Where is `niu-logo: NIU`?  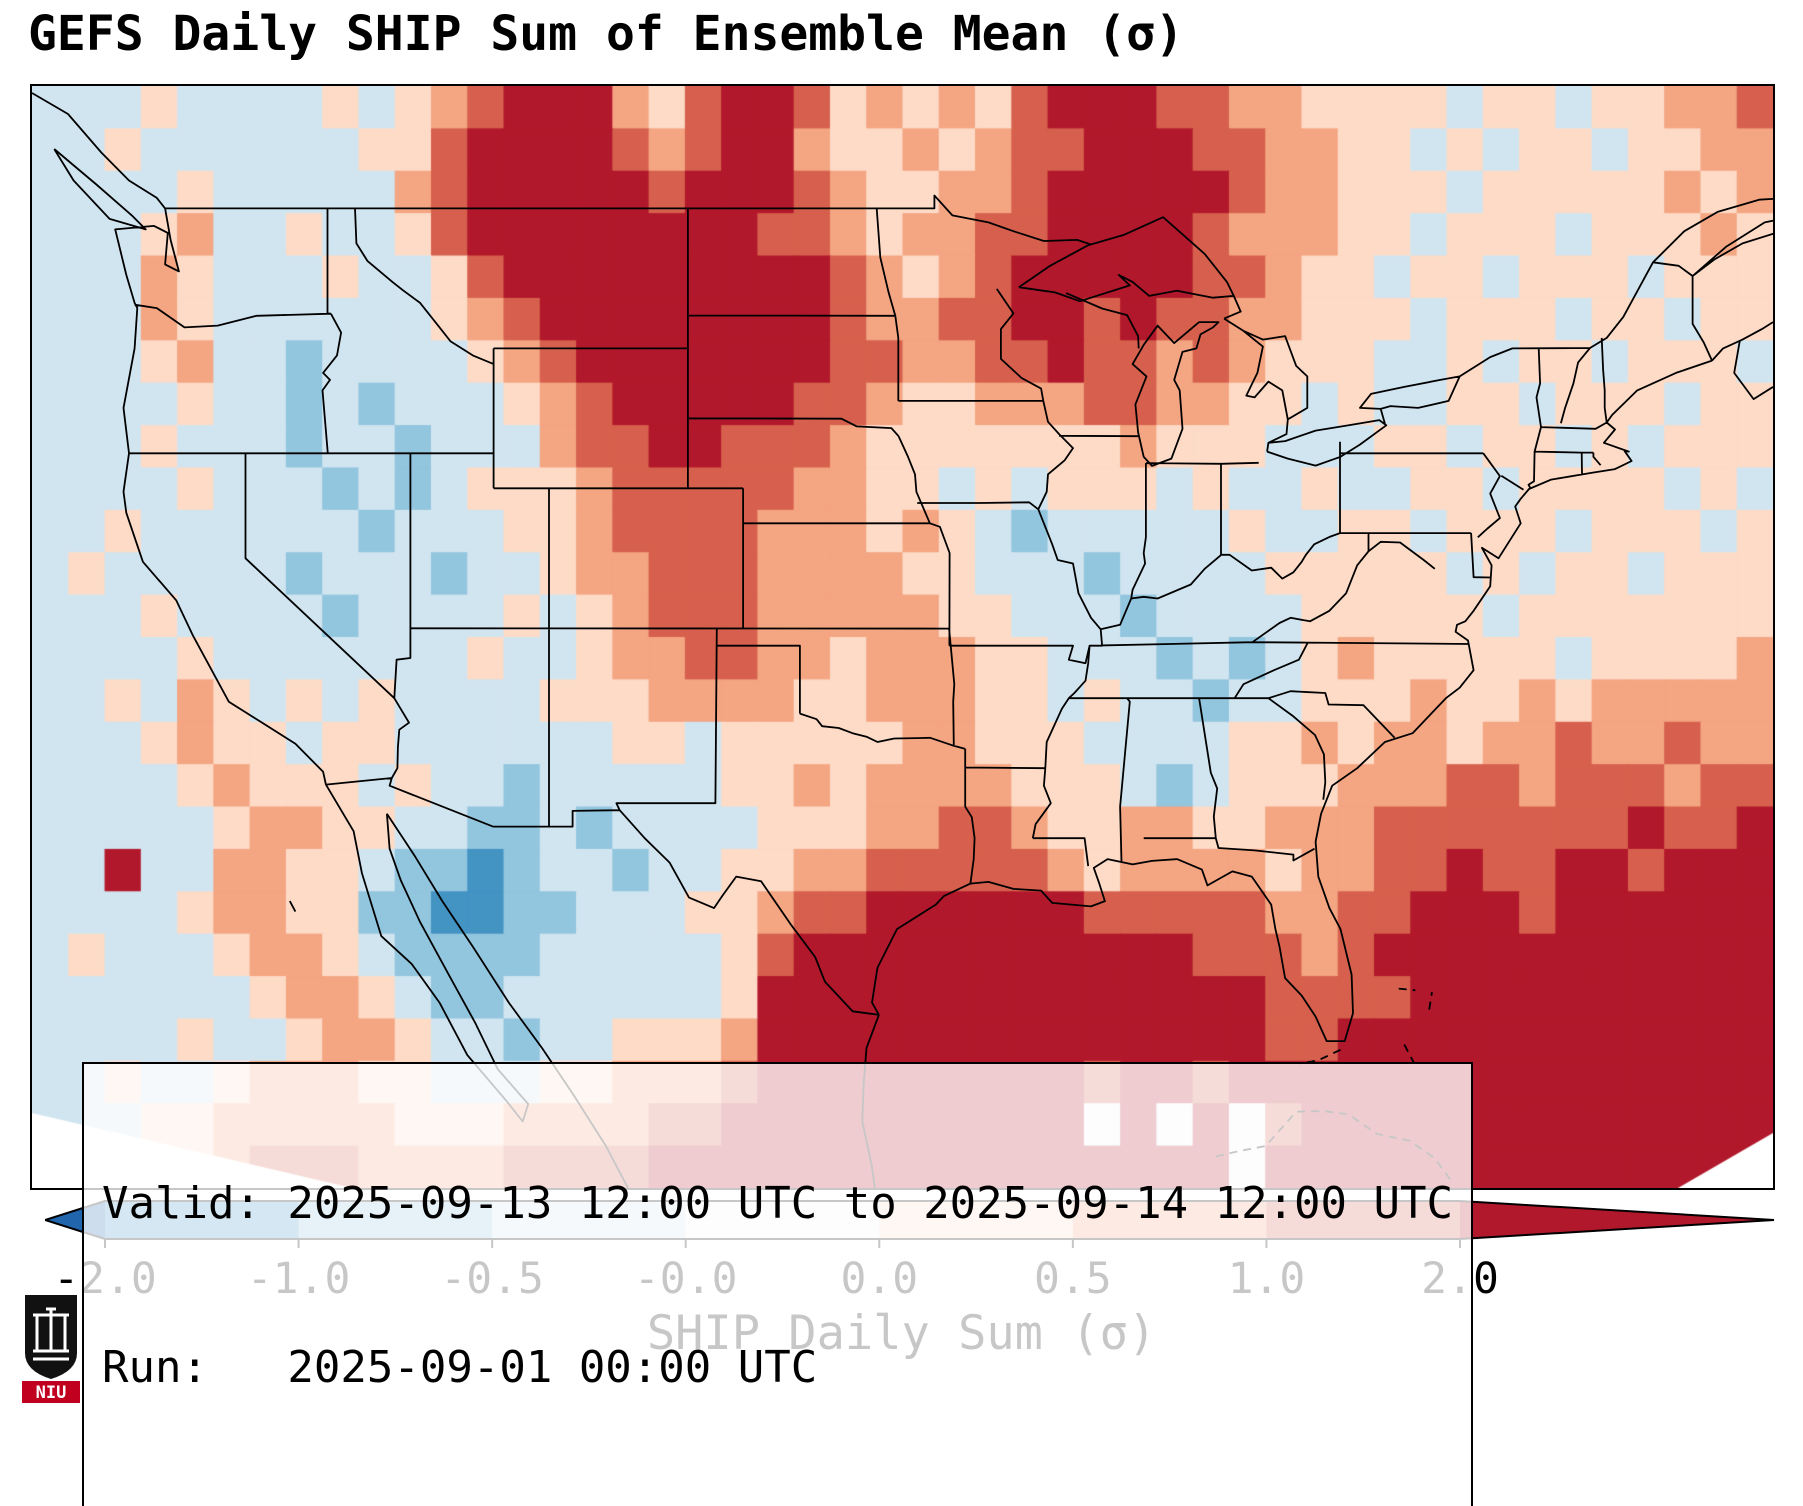 niu-logo: NIU is located at coordinates (51, 1349).